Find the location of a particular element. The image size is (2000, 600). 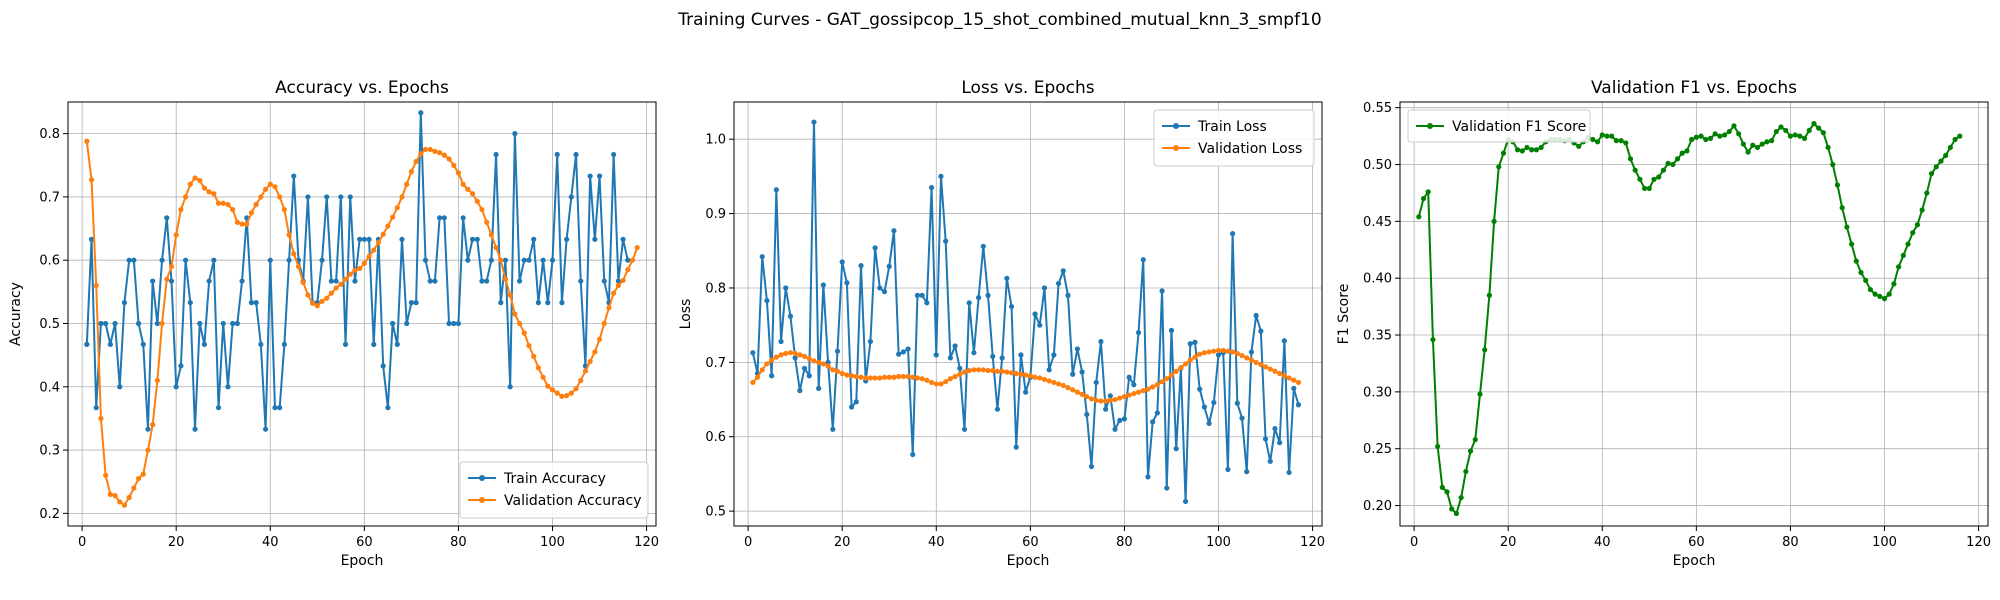

legend-box is located at coordinates (1499, 126).